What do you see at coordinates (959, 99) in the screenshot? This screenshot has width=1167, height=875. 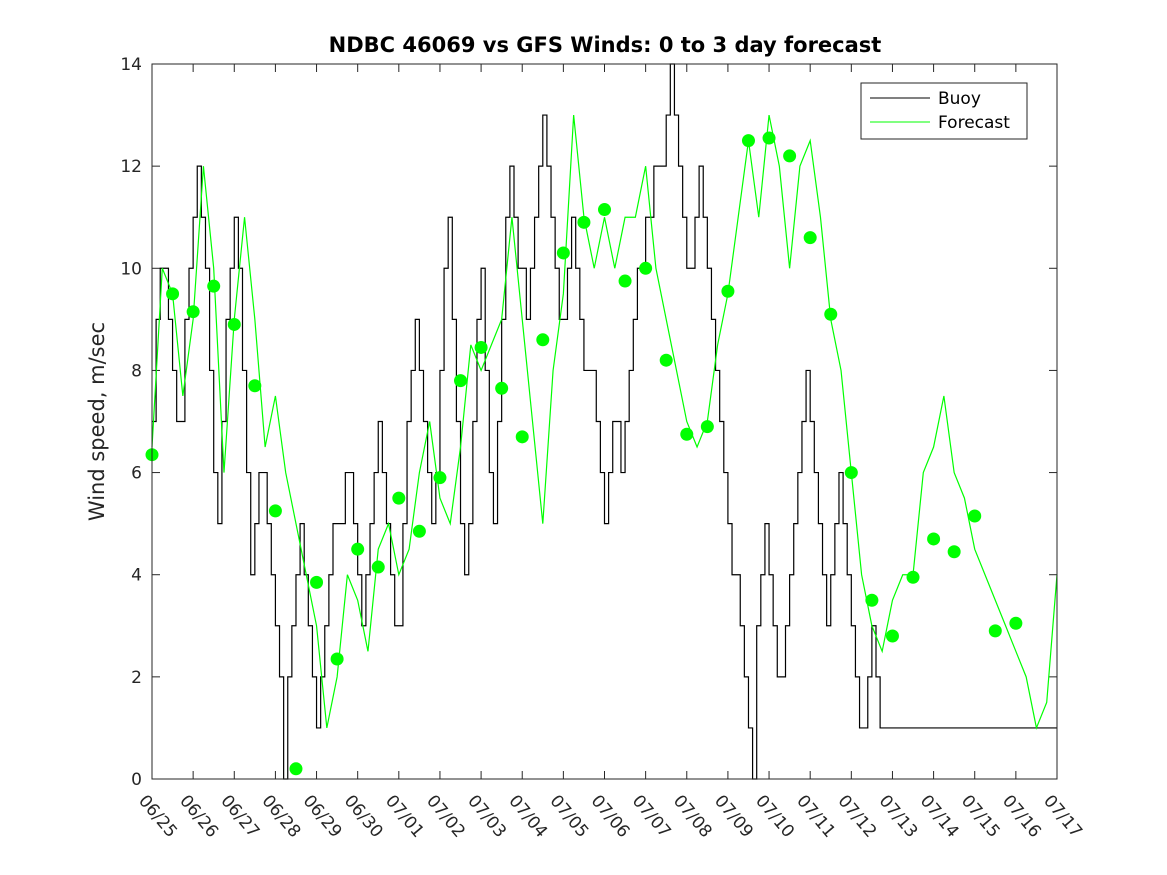 I see `legend-label-buoy: Buoy` at bounding box center [959, 99].